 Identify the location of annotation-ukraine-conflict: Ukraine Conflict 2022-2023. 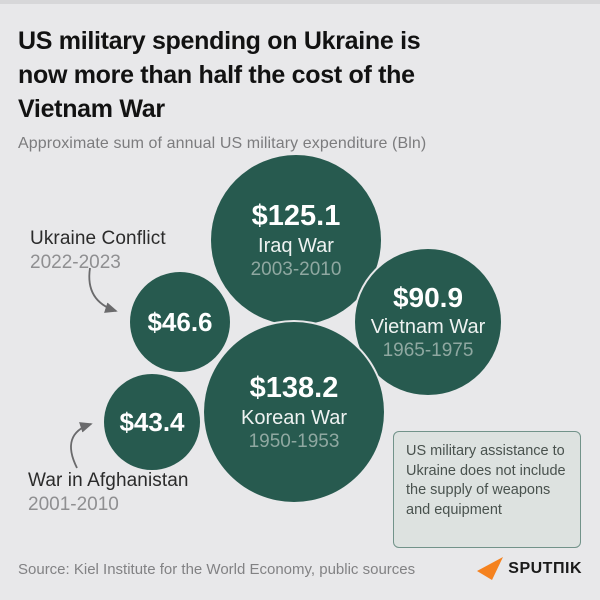
(98, 251).